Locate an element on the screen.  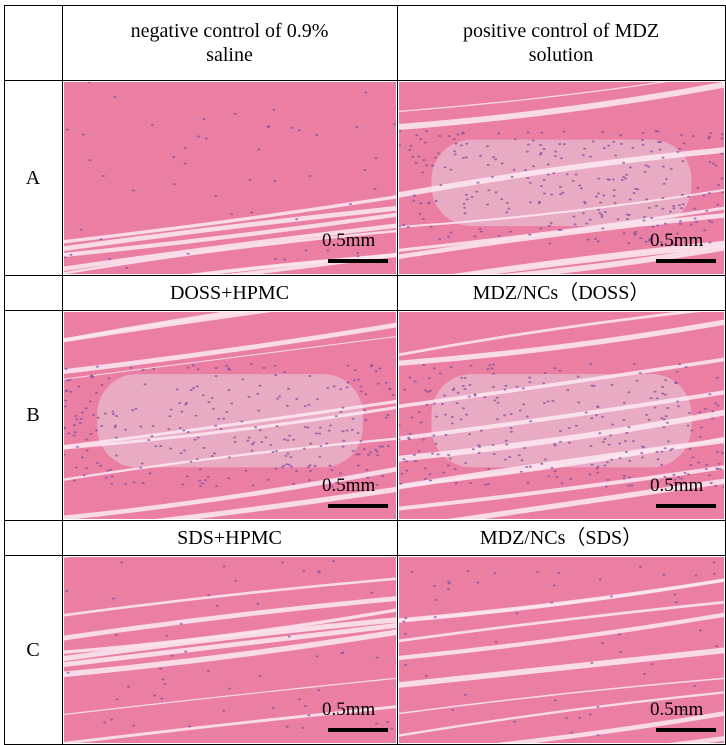
column-header: MDZ/NCs（DOSS） is located at coordinates (561, 292).